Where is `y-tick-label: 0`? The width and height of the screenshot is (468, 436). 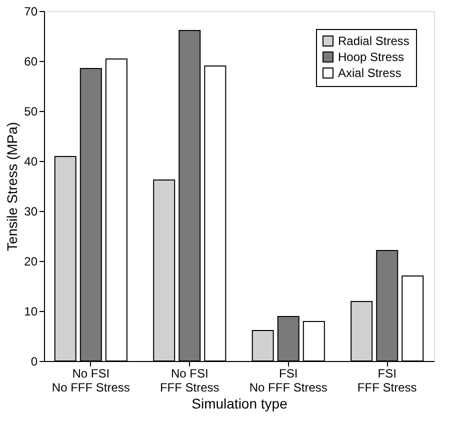
y-tick-label: 0 is located at coordinates (34, 361).